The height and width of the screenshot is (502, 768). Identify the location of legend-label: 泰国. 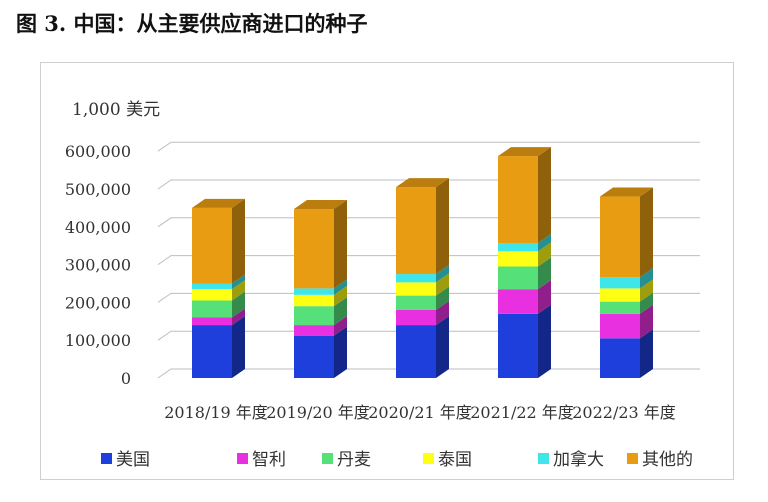
(455, 460).